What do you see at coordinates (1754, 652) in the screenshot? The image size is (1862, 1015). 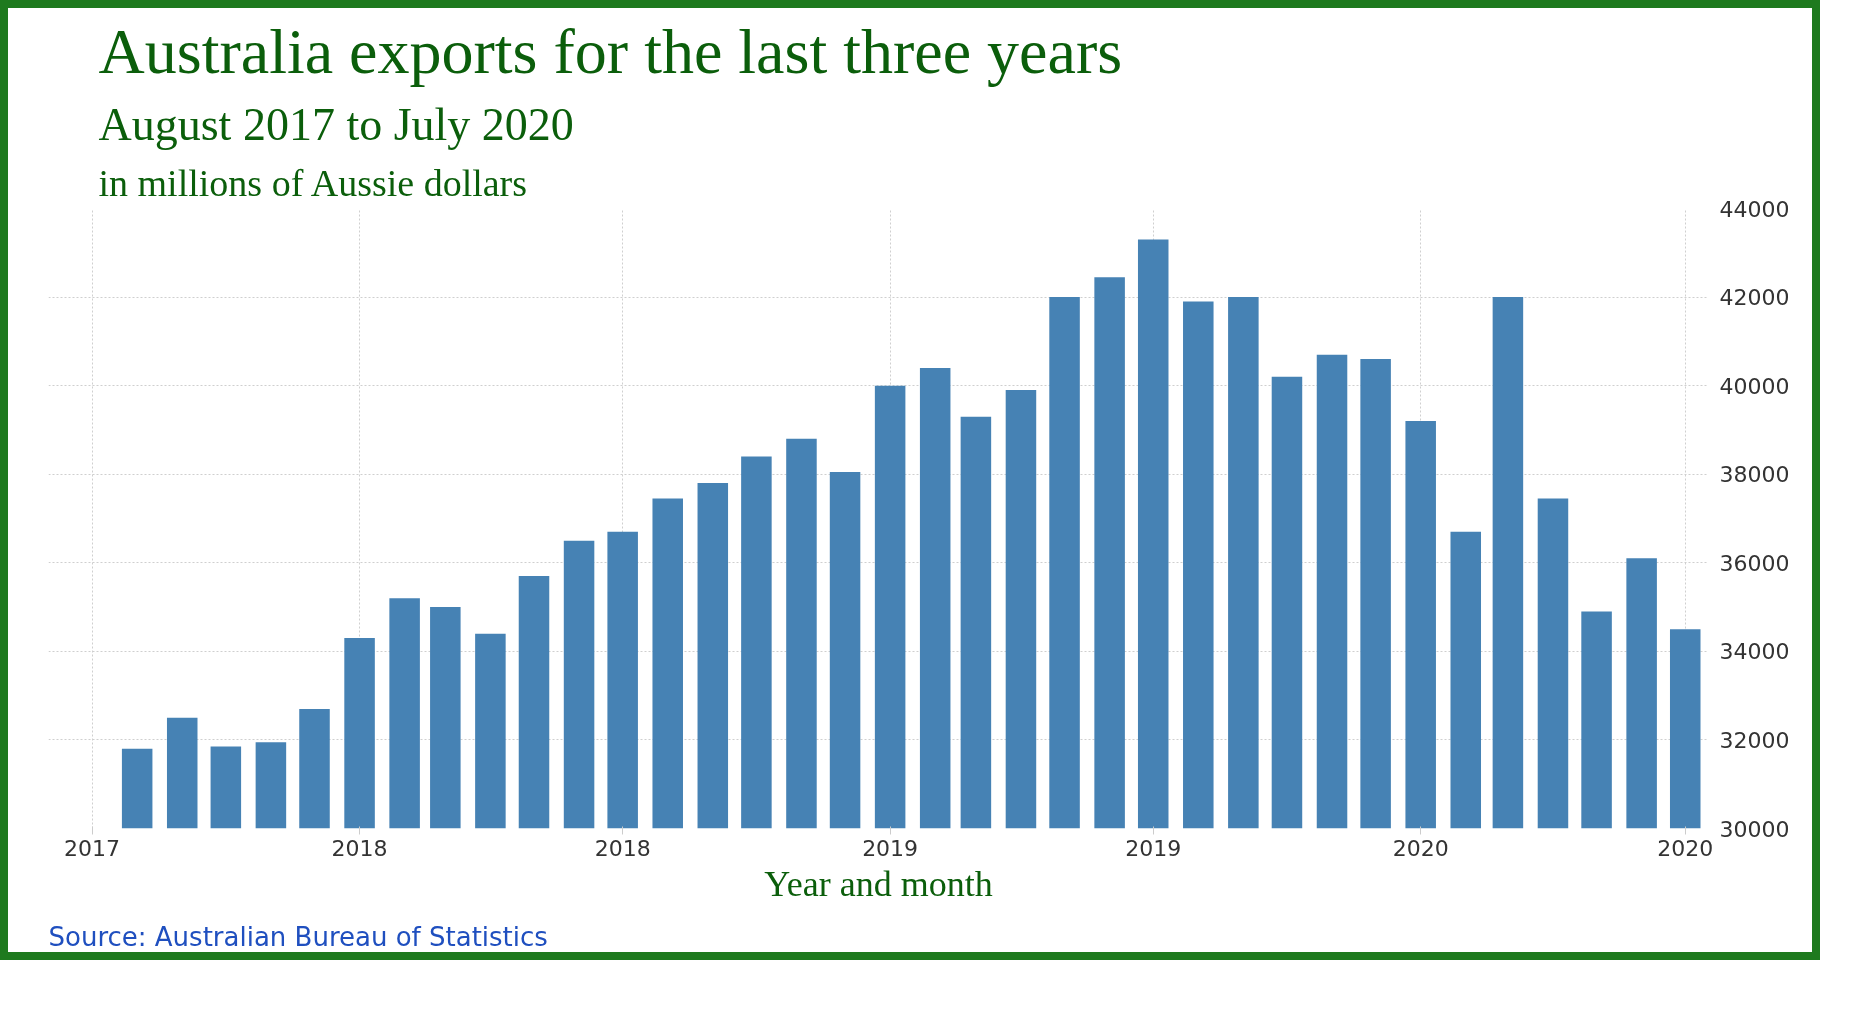 I see `y-tick-label: 34000` at bounding box center [1754, 652].